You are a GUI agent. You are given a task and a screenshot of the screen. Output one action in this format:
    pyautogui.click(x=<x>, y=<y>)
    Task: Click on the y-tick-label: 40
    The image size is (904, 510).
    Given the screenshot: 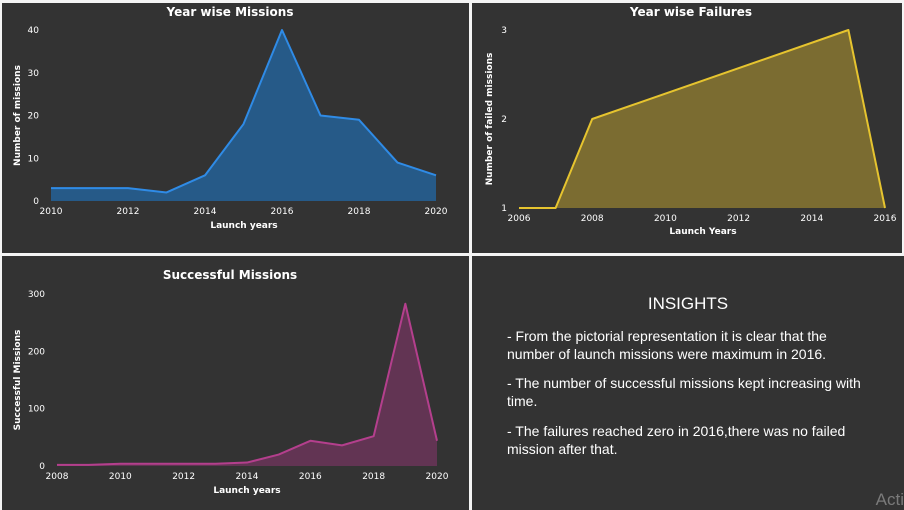 What is the action you would take?
    pyautogui.click(x=34, y=31)
    